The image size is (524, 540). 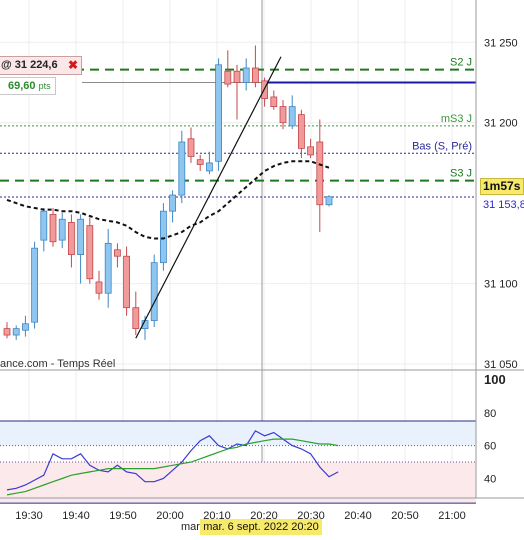 What do you see at coordinates (123, 516) in the screenshot?
I see `time-tick-label: 19:50` at bounding box center [123, 516].